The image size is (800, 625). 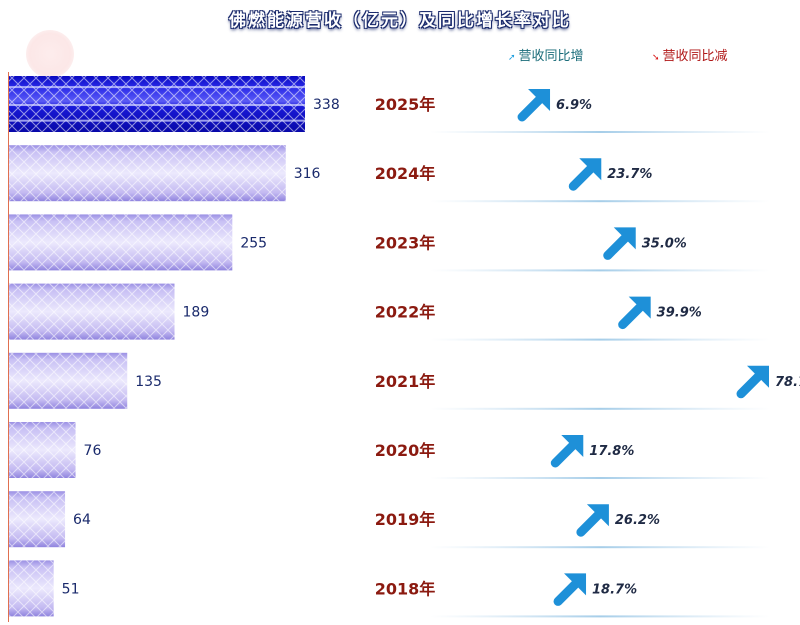 What do you see at coordinates (614, 589) in the screenshot?
I see `growth-label: 18.7%` at bounding box center [614, 589].